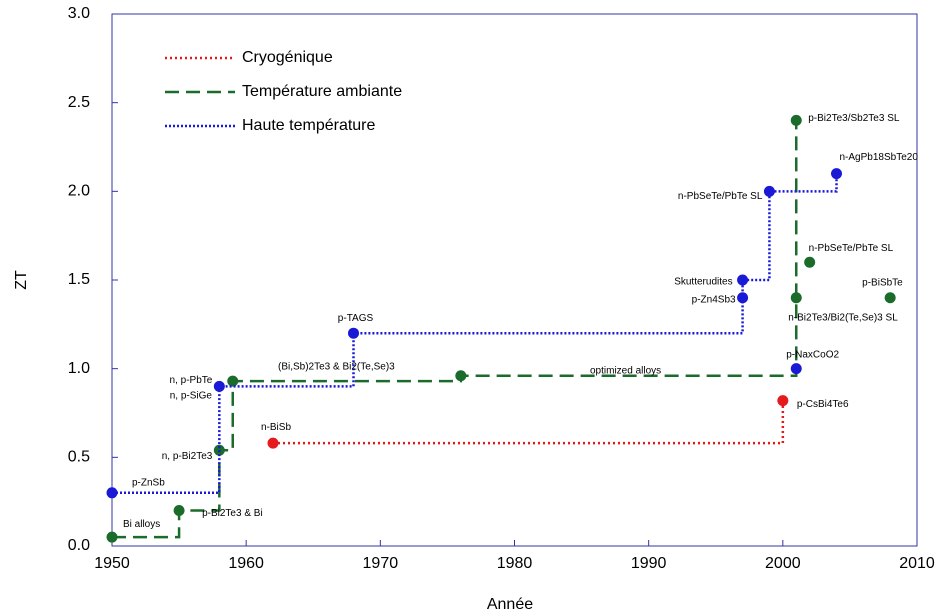  Describe the element at coordinates (79, 368) in the screenshot. I see `y-tick-label: 1.0` at that location.